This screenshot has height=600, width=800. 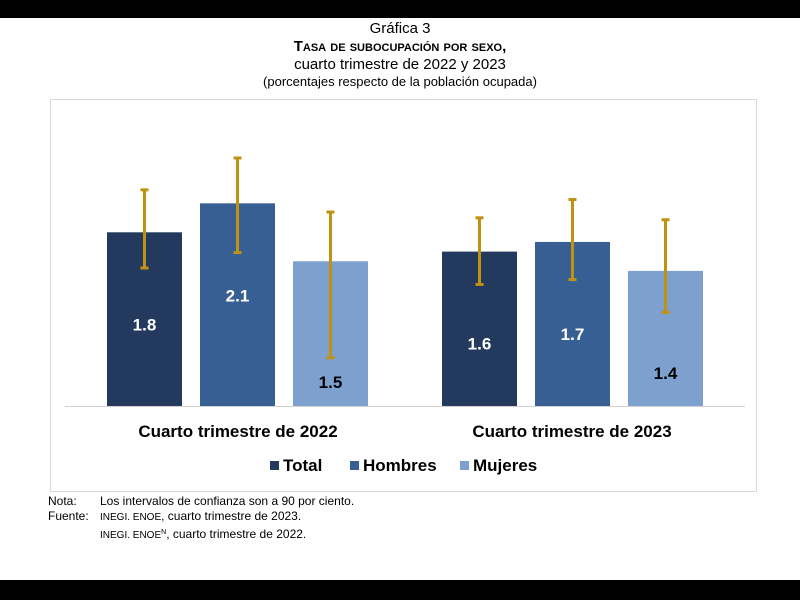 I want to click on figure-label: Gráfica 3, so click(x=400, y=28).